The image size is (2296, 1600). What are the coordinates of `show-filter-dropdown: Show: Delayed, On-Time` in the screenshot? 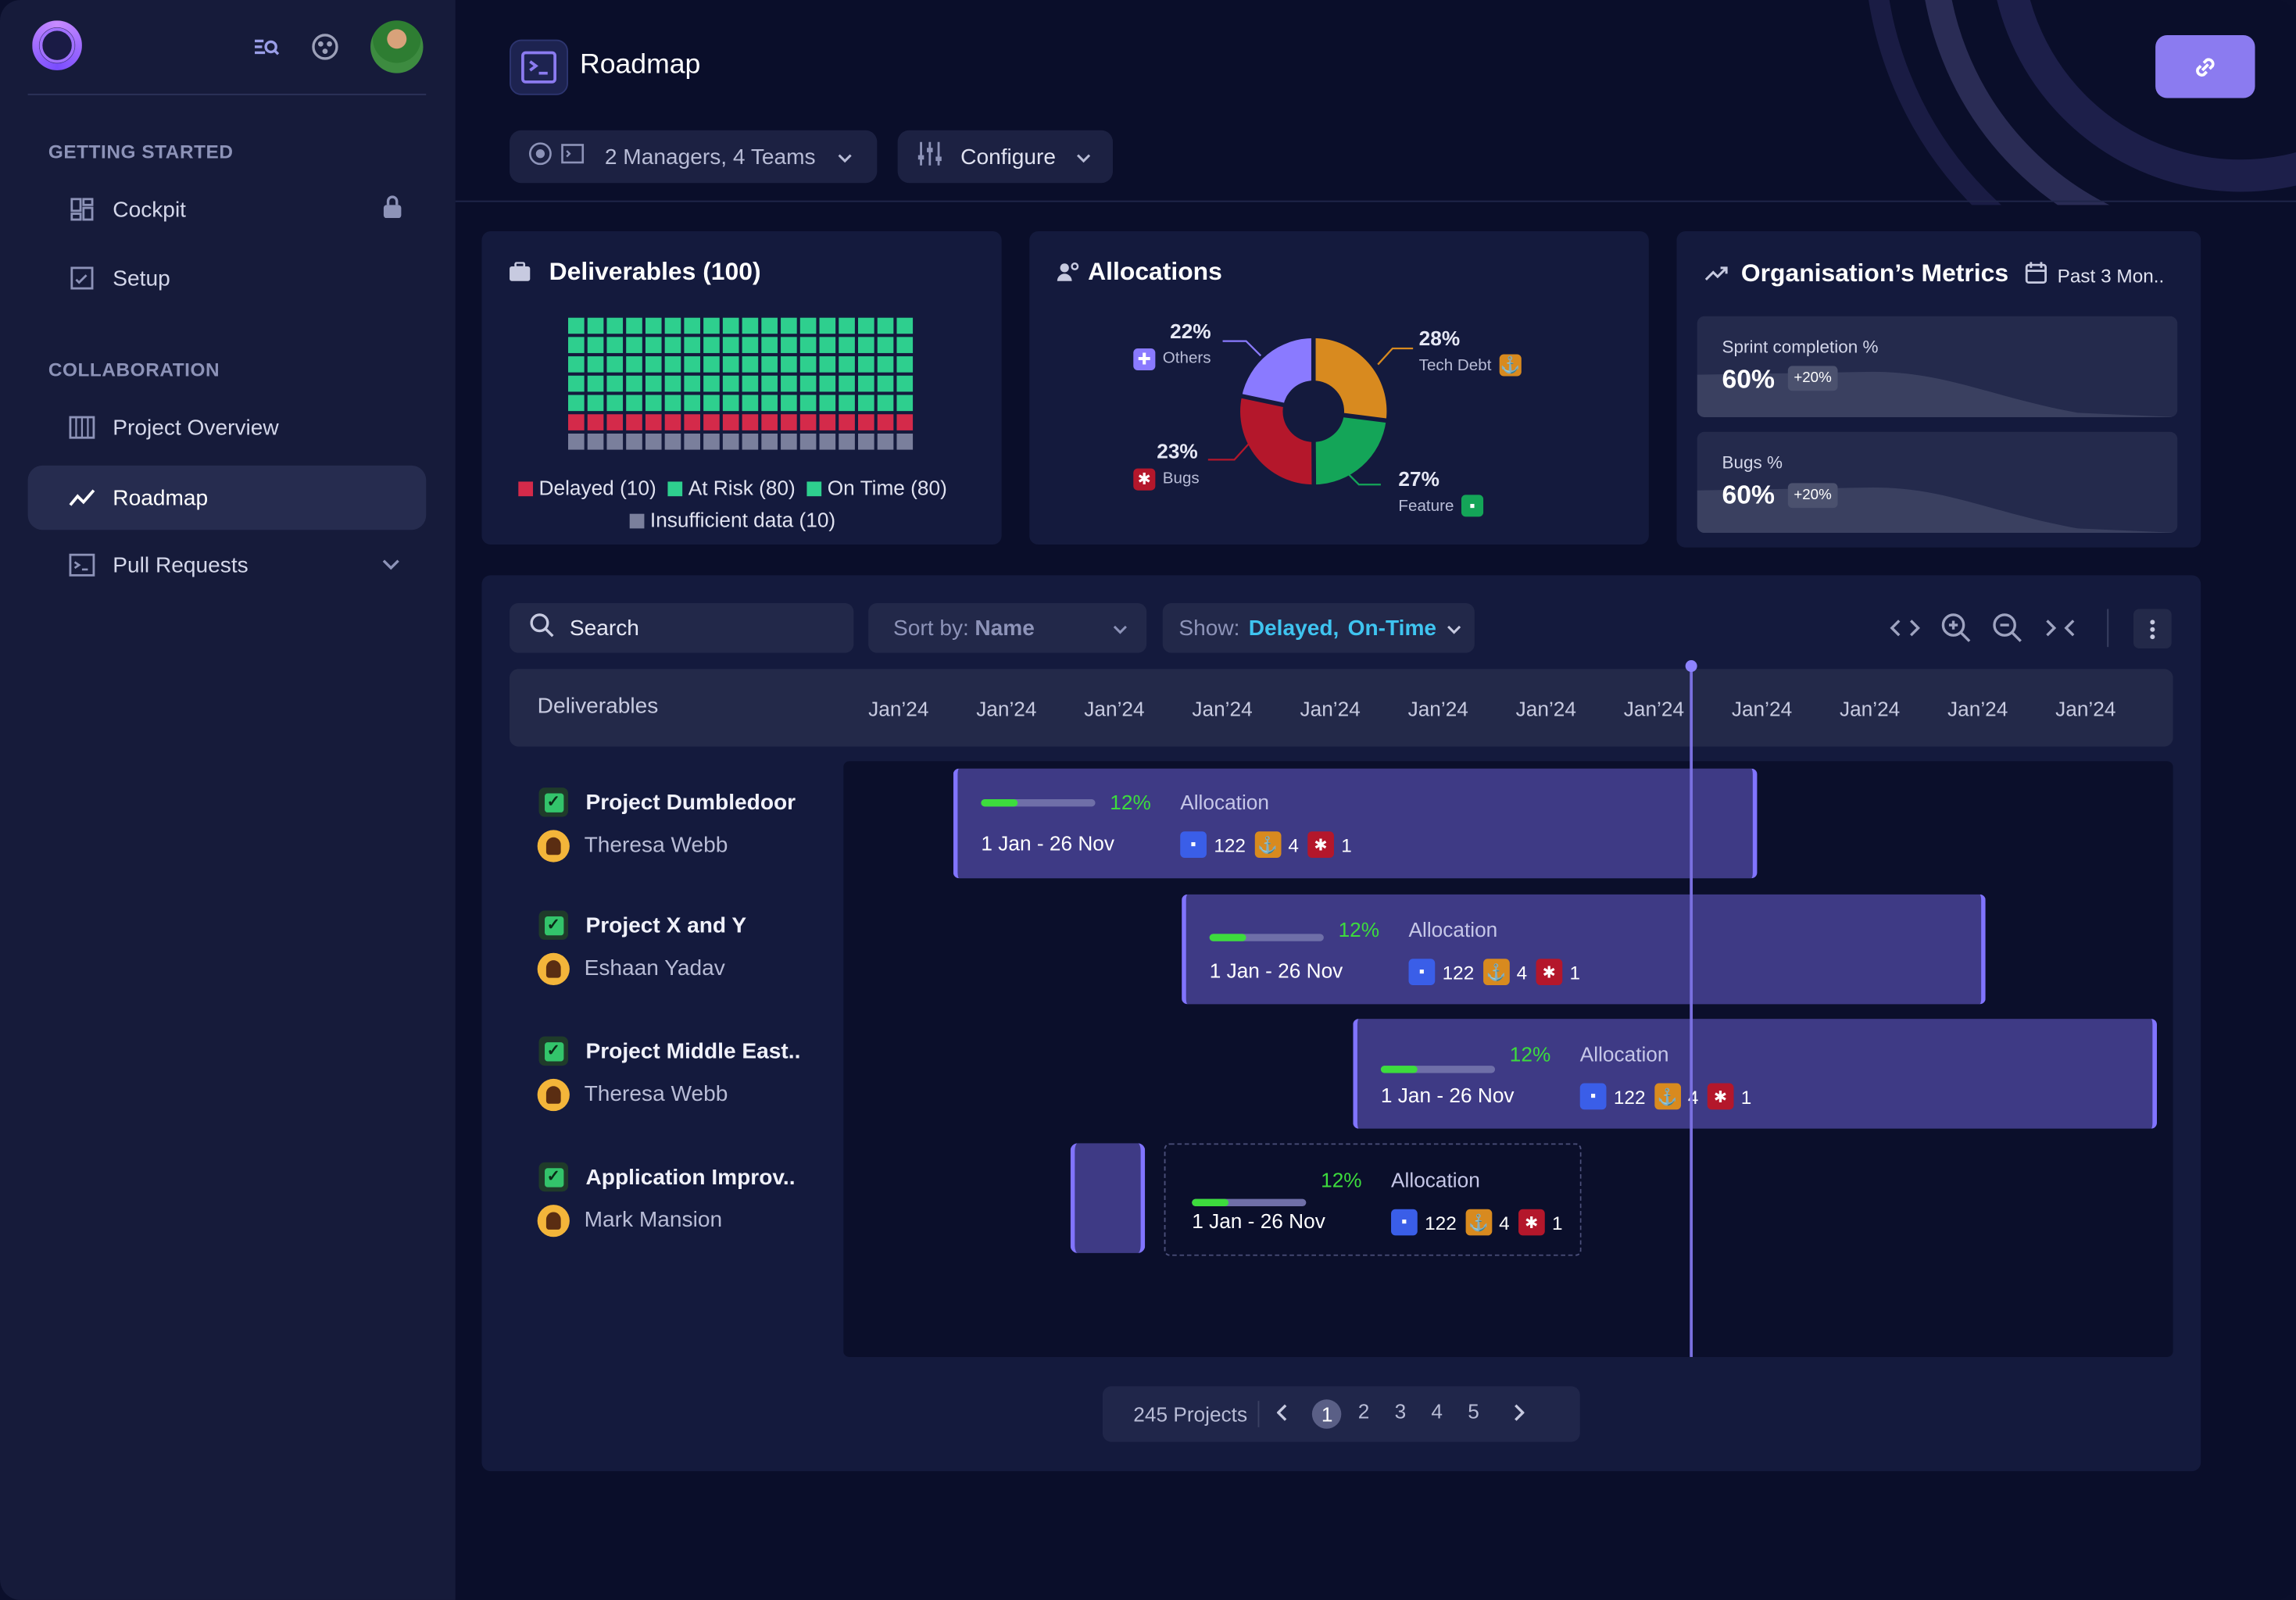 It's located at (1319, 627).